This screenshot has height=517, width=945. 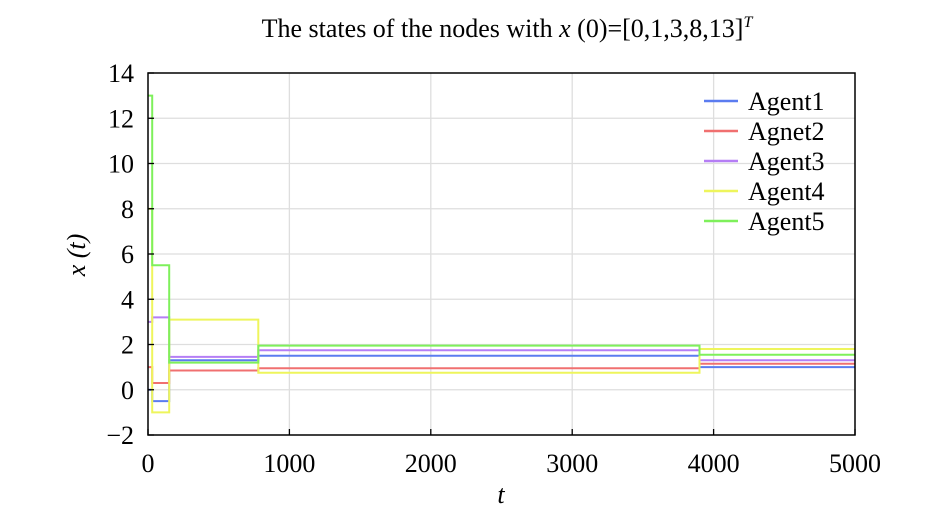 What do you see at coordinates (127, 254) in the screenshot?
I see `y-tick-label-4: 6` at bounding box center [127, 254].